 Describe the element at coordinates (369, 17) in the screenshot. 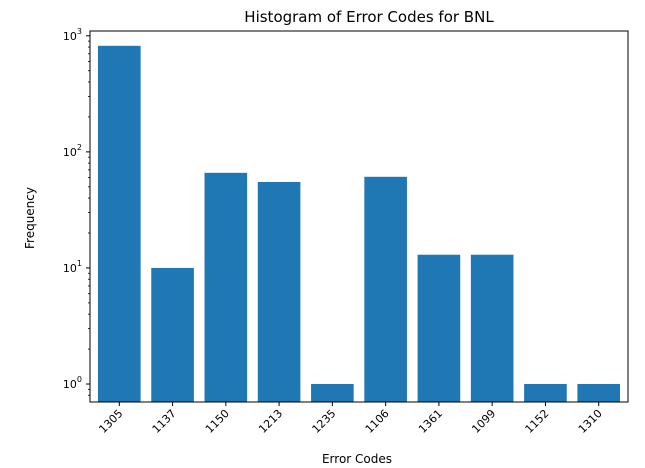

I see `chart-title: Histogram of Error Codes for BNL` at that location.